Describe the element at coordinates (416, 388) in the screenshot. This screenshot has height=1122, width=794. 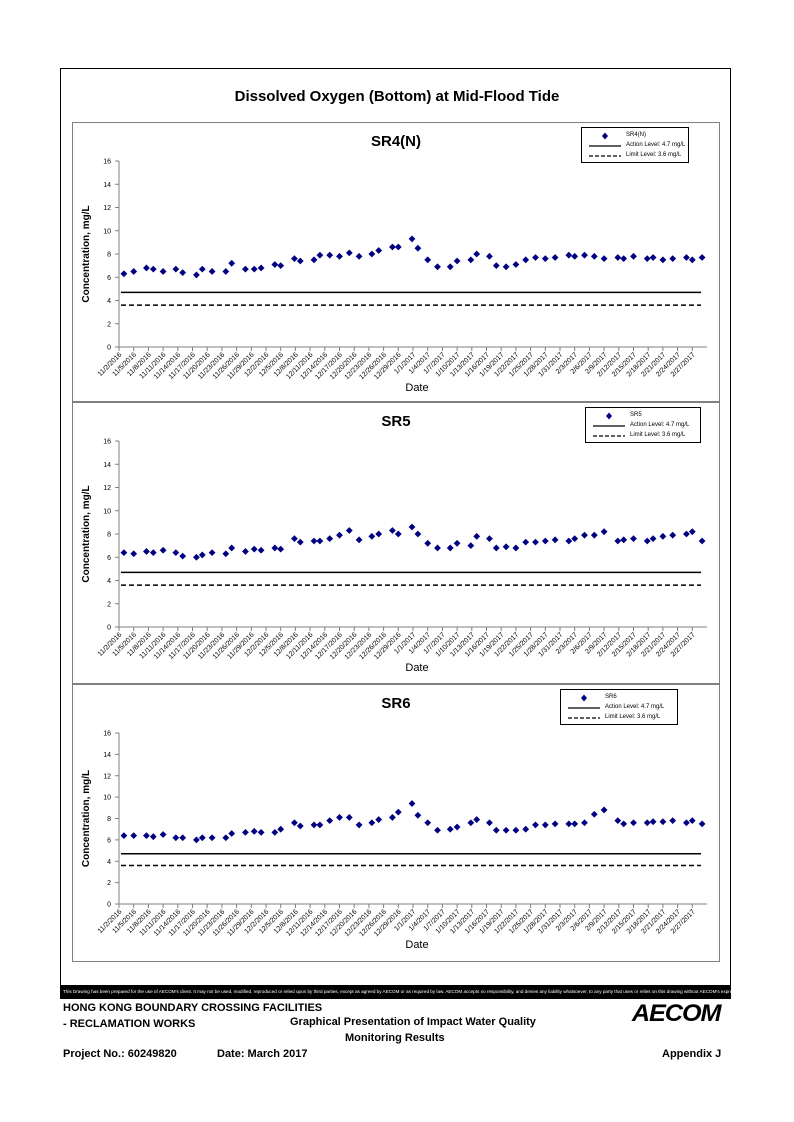
I see `x-axis-label: Date` at that location.